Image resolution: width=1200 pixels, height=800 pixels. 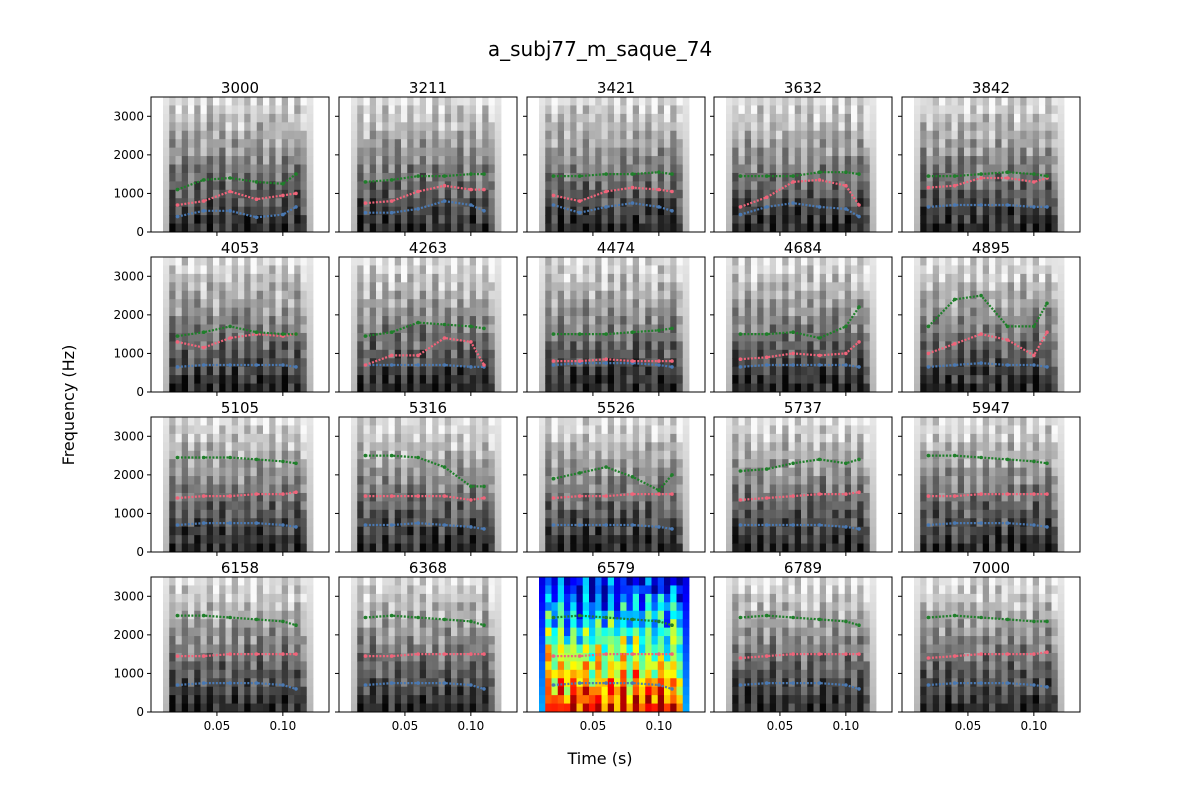 What do you see at coordinates (237, 182) in the screenshot?
I see `f3-track` at bounding box center [237, 182].